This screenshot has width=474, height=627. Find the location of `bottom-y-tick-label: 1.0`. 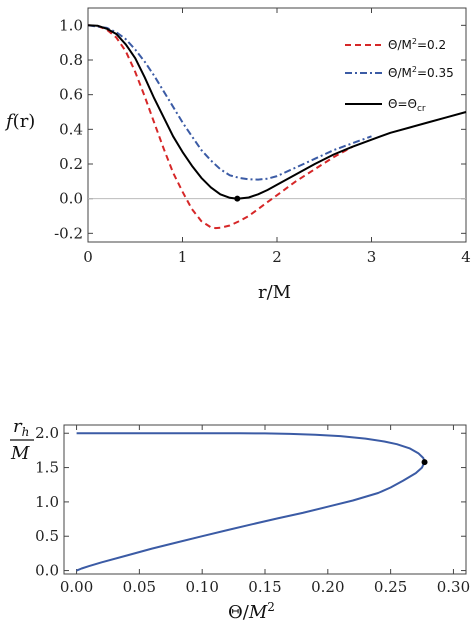

bottom-y-tick-label: 1.0 is located at coordinates (47, 502).